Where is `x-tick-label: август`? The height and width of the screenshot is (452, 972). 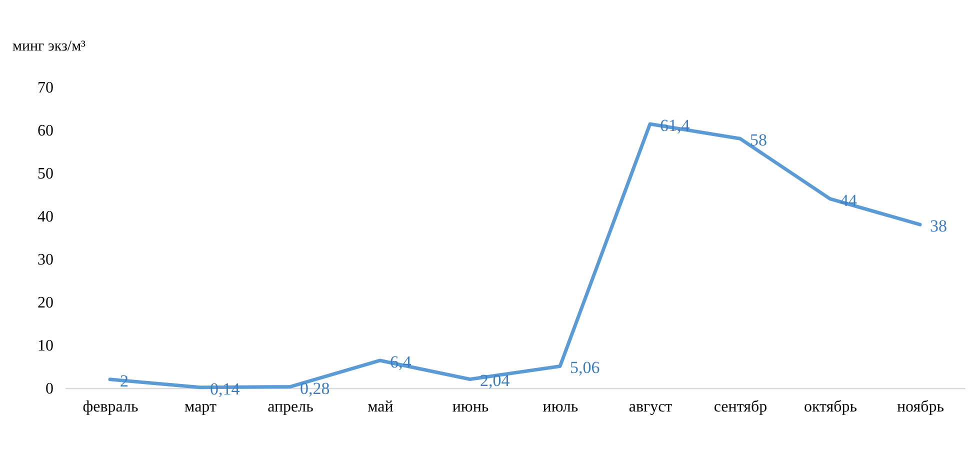
x-tick-label: август is located at coordinates (650, 407).